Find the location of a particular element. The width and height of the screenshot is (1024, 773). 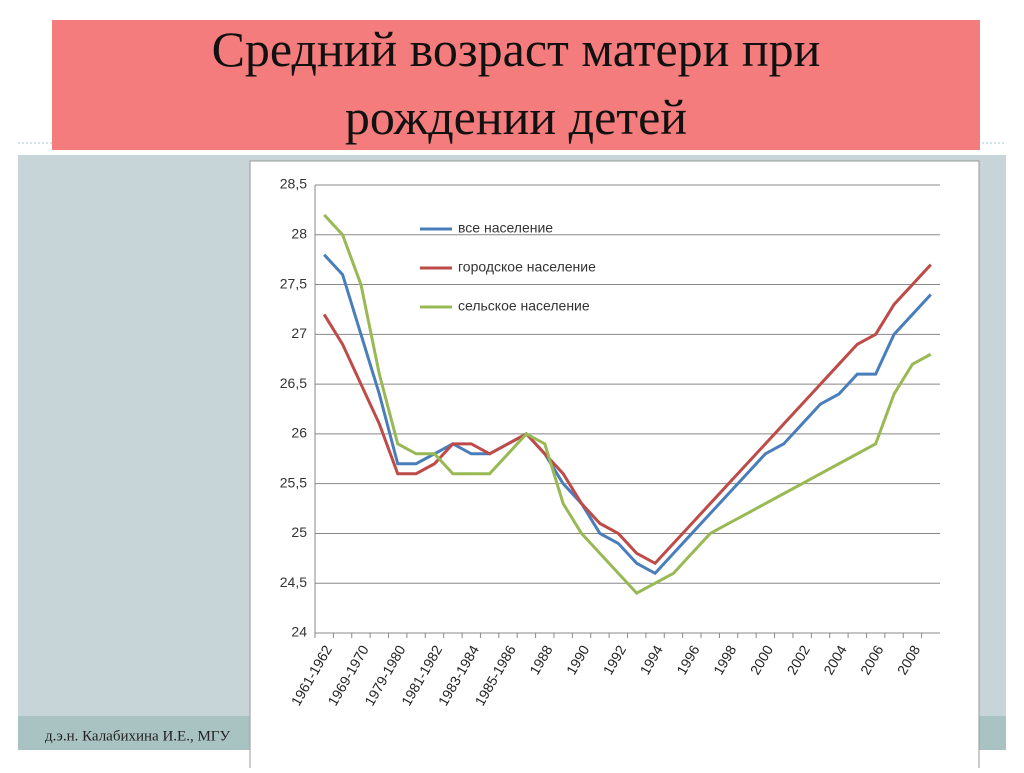

y-tick-label: 26 is located at coordinates (299, 433).